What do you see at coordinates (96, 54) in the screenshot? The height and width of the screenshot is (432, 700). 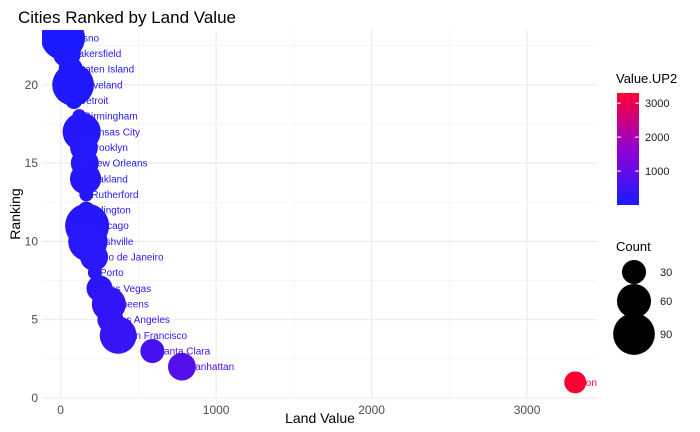 I see `point-label: Bakersfield` at bounding box center [96, 54].